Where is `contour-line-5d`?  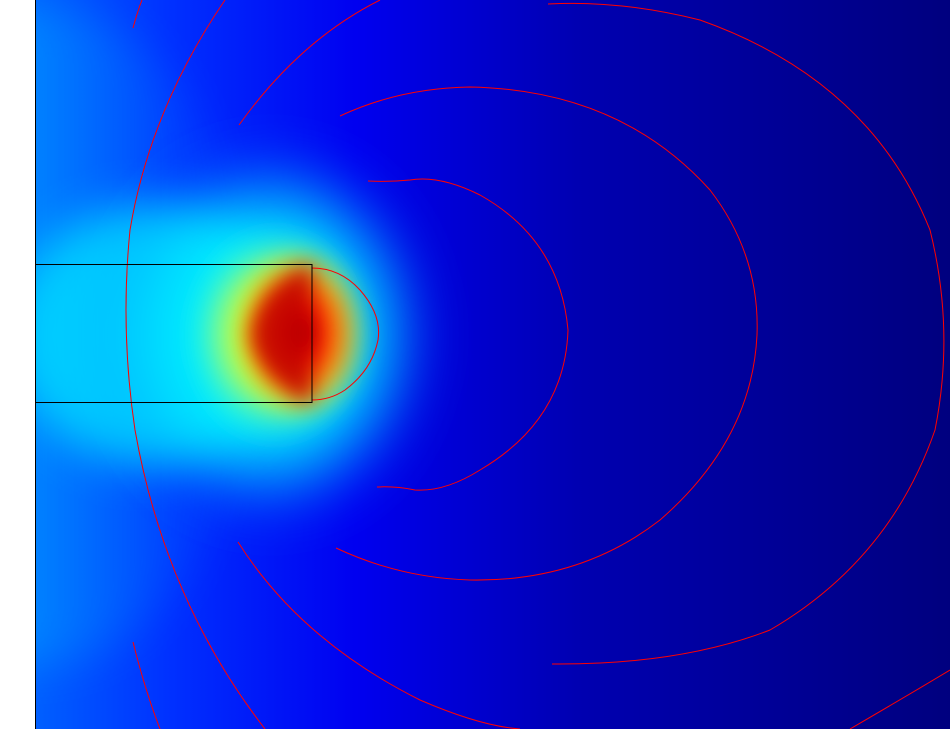 contour-line-5d is located at coordinates (899, 699).